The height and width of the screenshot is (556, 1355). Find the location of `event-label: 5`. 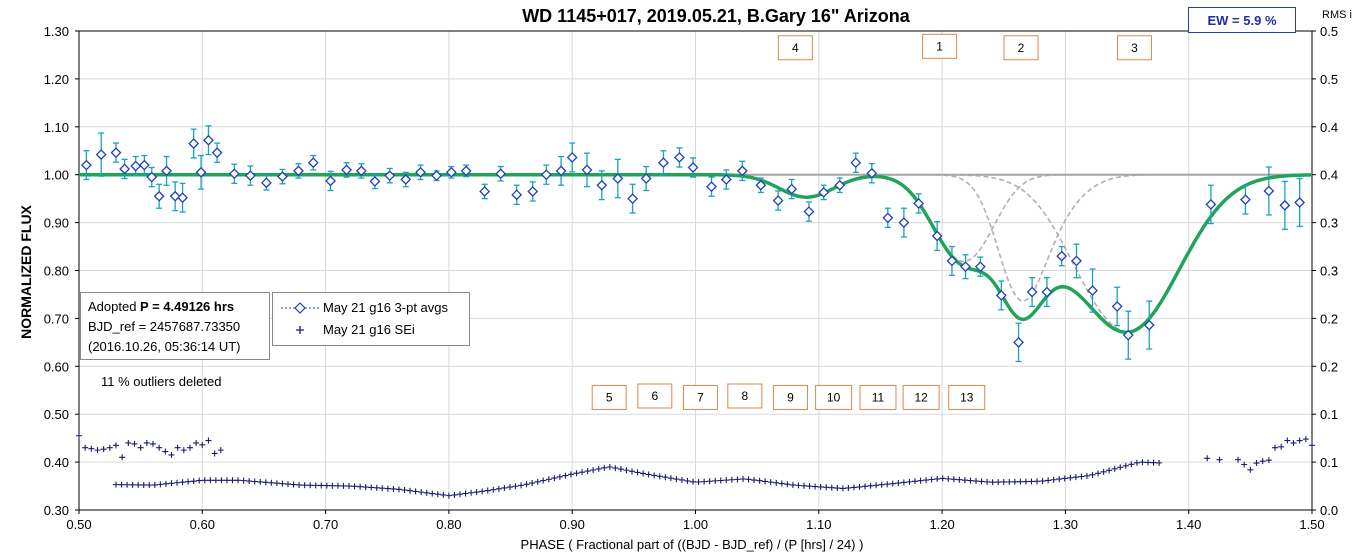

event-label: 5 is located at coordinates (609, 397).